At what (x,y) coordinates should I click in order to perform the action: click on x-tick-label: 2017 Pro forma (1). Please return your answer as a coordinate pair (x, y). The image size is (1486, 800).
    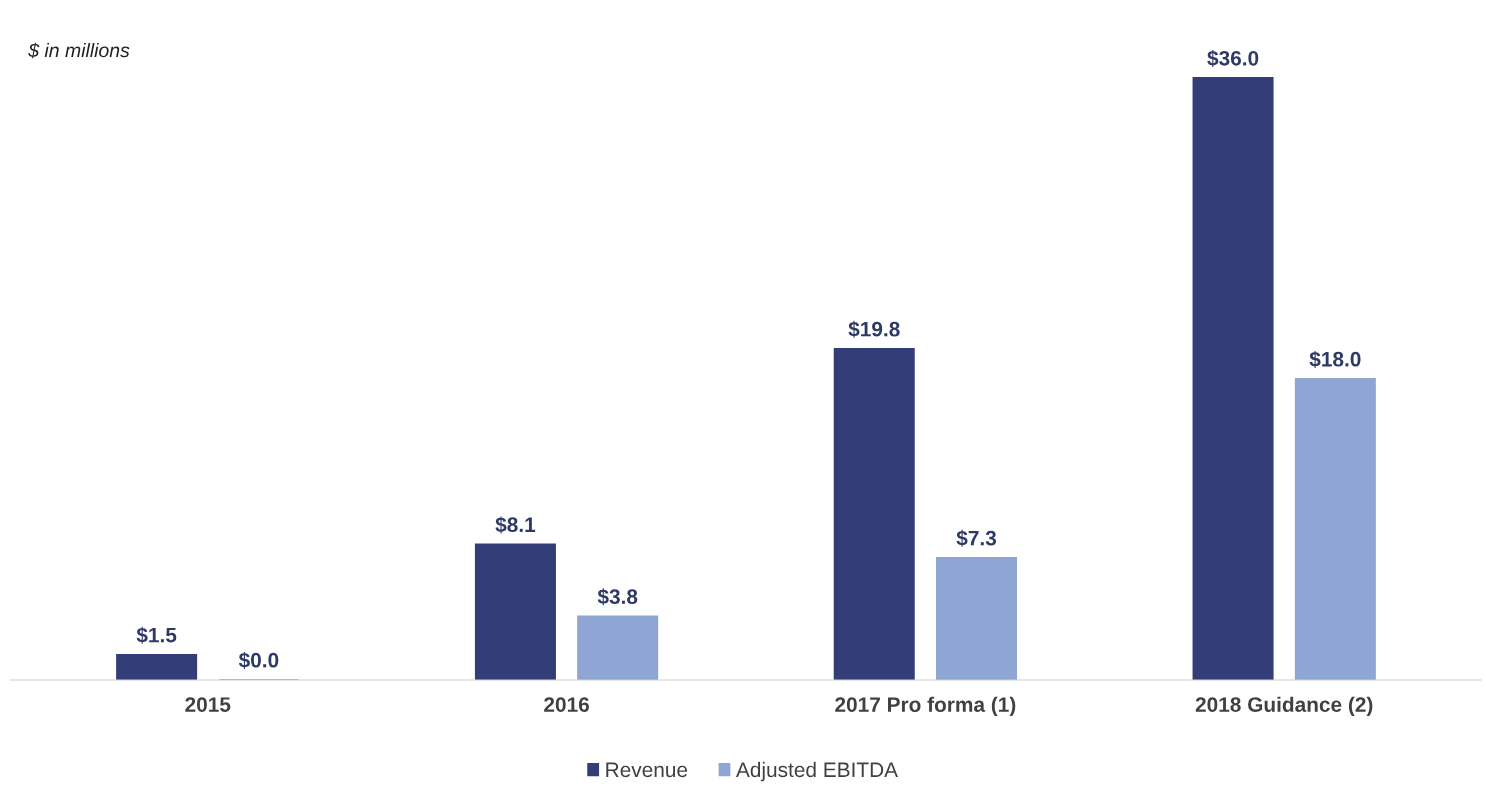
    Looking at the image, I should click on (925, 706).